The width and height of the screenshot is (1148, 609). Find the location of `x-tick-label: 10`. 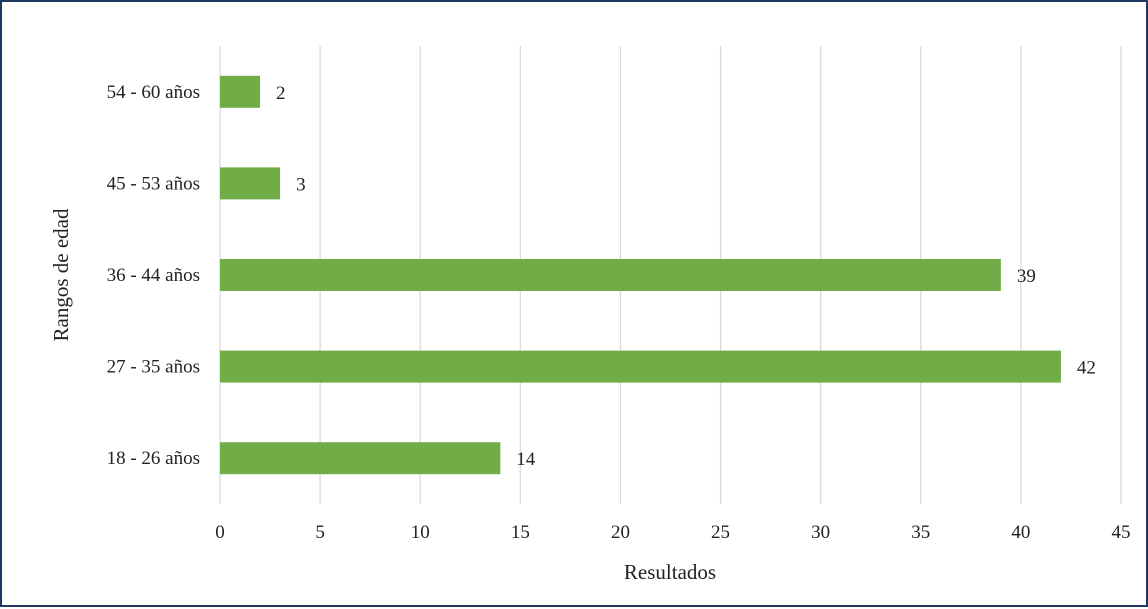

x-tick-label: 10 is located at coordinates (420, 532).